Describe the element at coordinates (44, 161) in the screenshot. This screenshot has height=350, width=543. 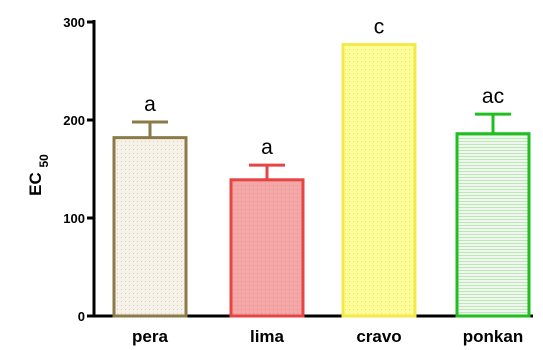
I see `y-axis-title-subscript: 50` at that location.